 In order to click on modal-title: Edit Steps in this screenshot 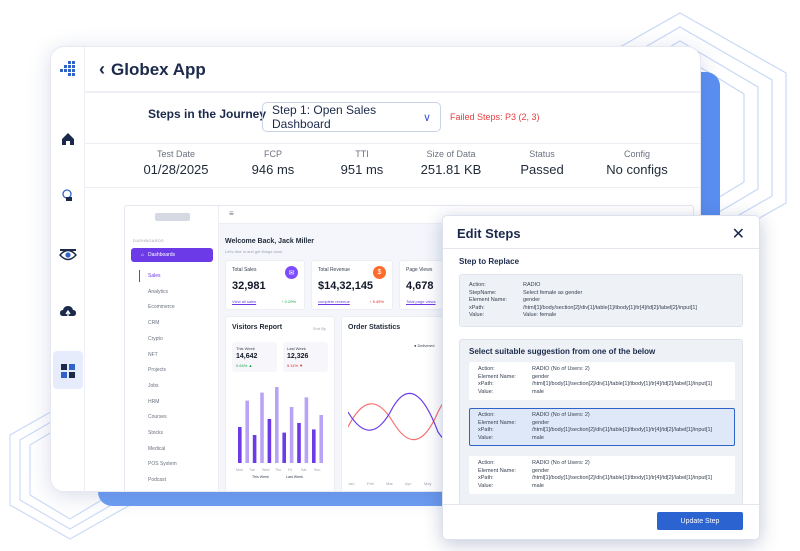, I will do `click(489, 233)`.